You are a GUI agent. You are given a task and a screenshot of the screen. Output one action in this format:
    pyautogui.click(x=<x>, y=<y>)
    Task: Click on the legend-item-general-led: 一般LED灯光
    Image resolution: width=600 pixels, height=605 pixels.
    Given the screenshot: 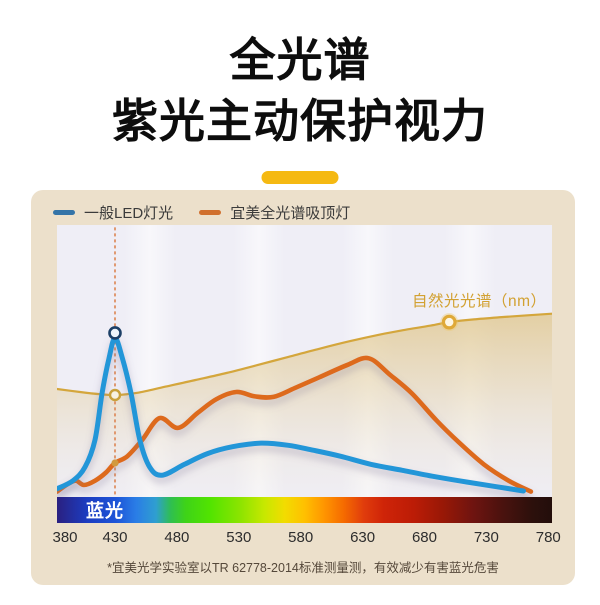 What is the action you would take?
    pyautogui.click(x=113, y=212)
    